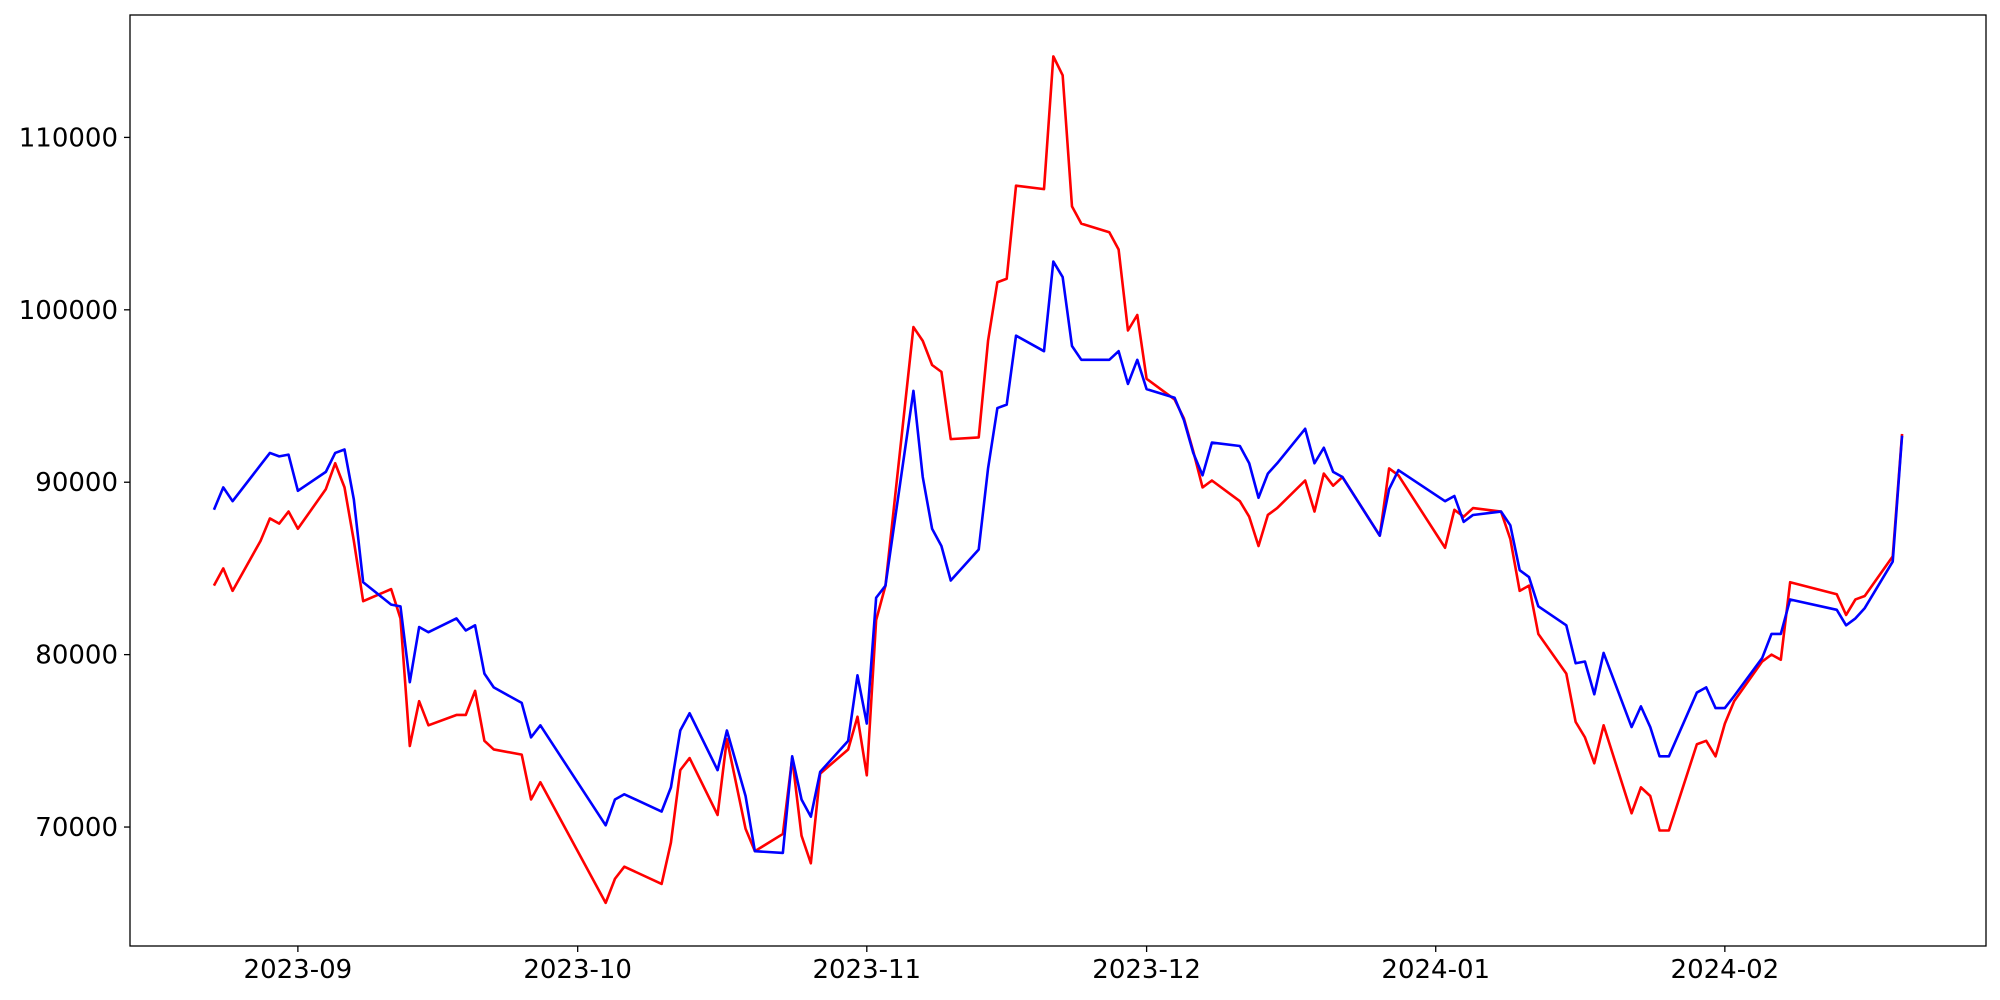  What do you see at coordinates (76, 656) in the screenshot?
I see `y-tick-label: 80000` at bounding box center [76, 656].